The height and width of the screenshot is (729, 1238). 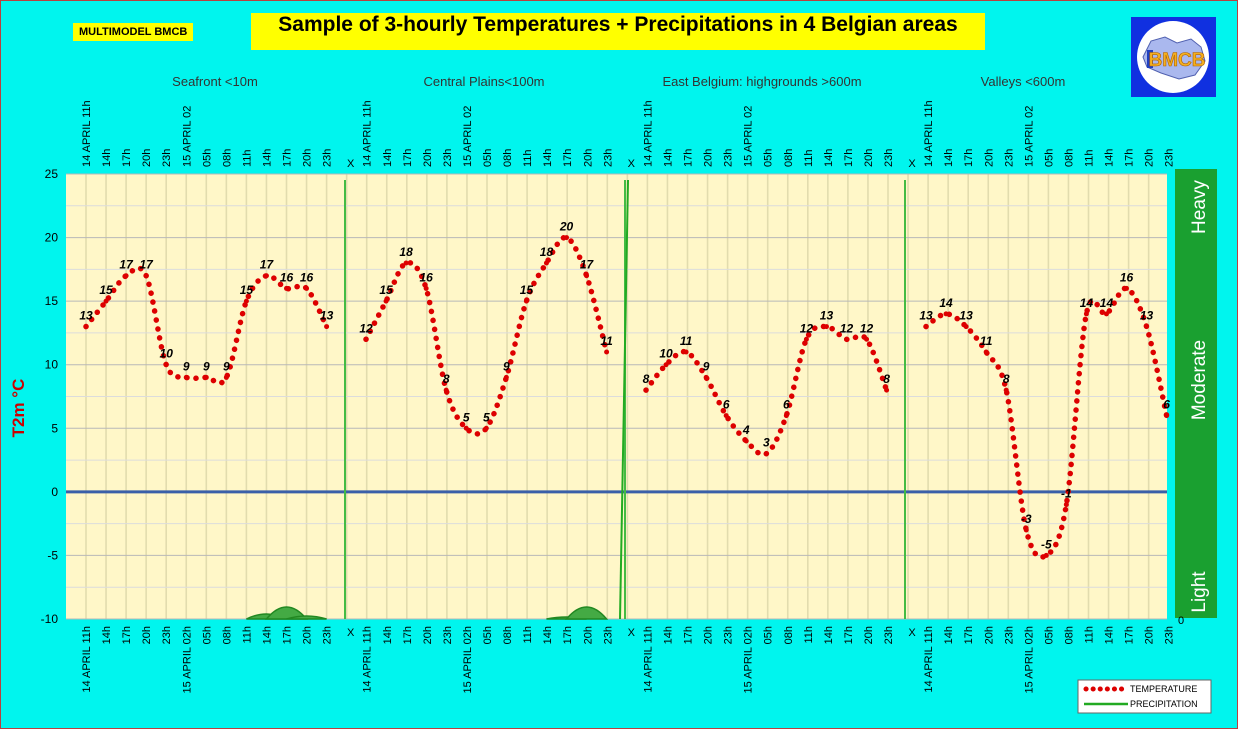 I want to click on y-tick-label: -10, so click(x=50, y=619).